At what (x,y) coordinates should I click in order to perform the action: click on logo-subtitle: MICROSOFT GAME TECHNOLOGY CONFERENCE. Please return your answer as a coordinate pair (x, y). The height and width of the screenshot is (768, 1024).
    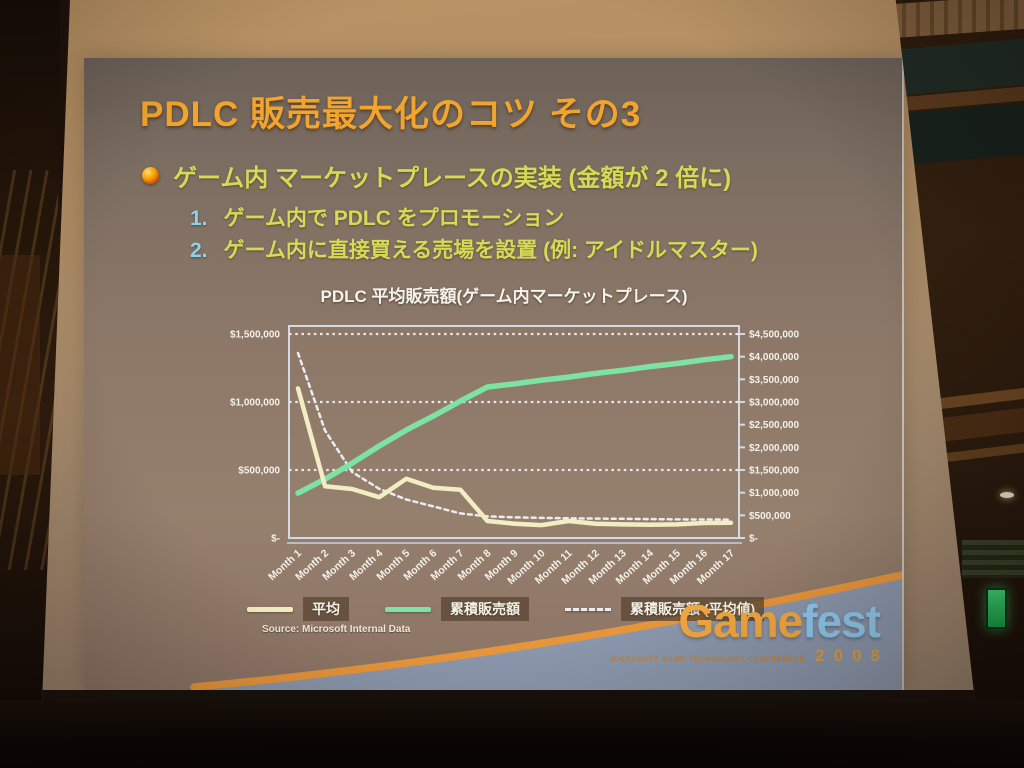
    Looking at the image, I should click on (708, 659).